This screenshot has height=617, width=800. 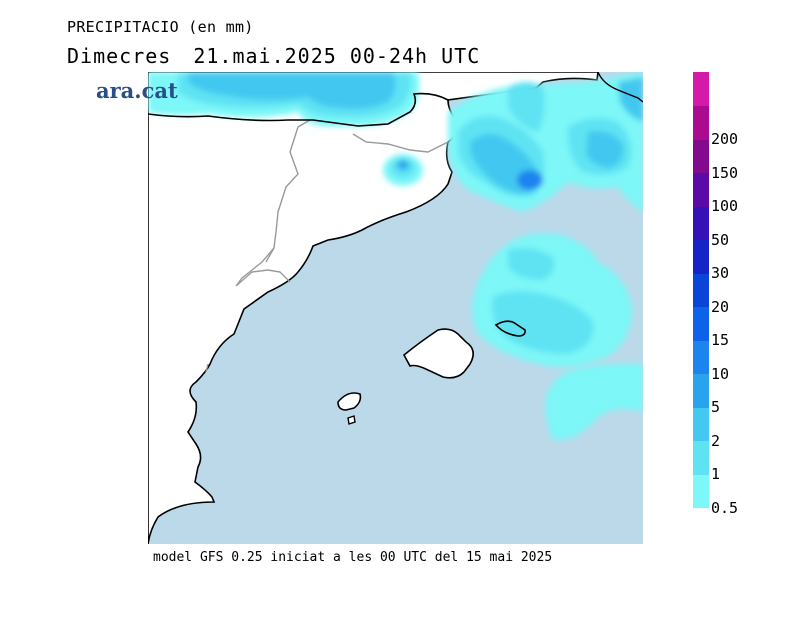 I want to click on legend-label: 10, so click(x=720, y=373).